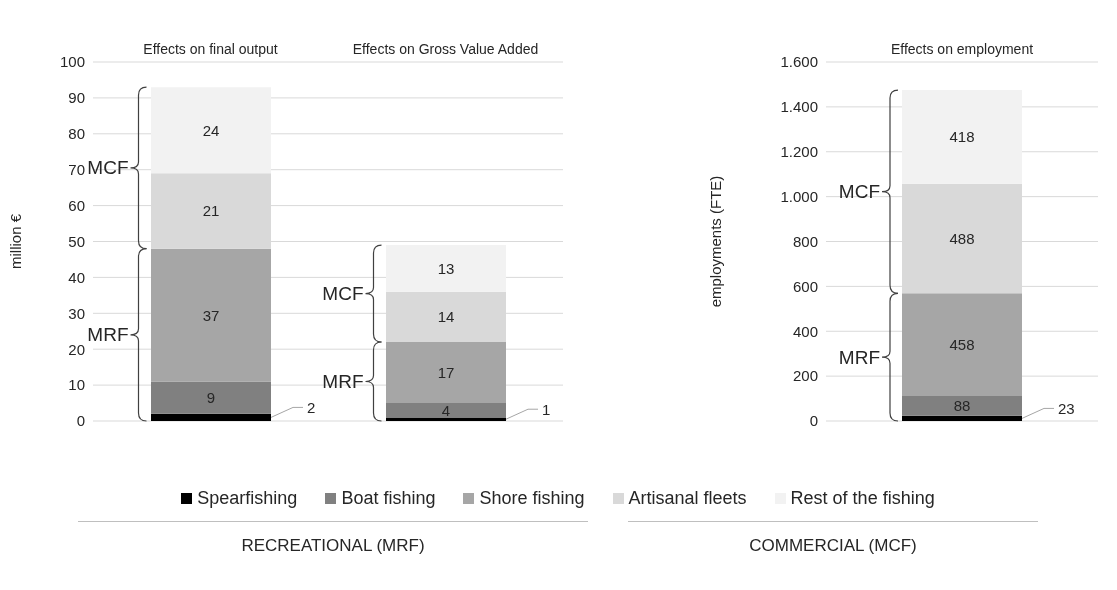 The image size is (1117, 590). I want to click on data-label: 458, so click(962, 345).